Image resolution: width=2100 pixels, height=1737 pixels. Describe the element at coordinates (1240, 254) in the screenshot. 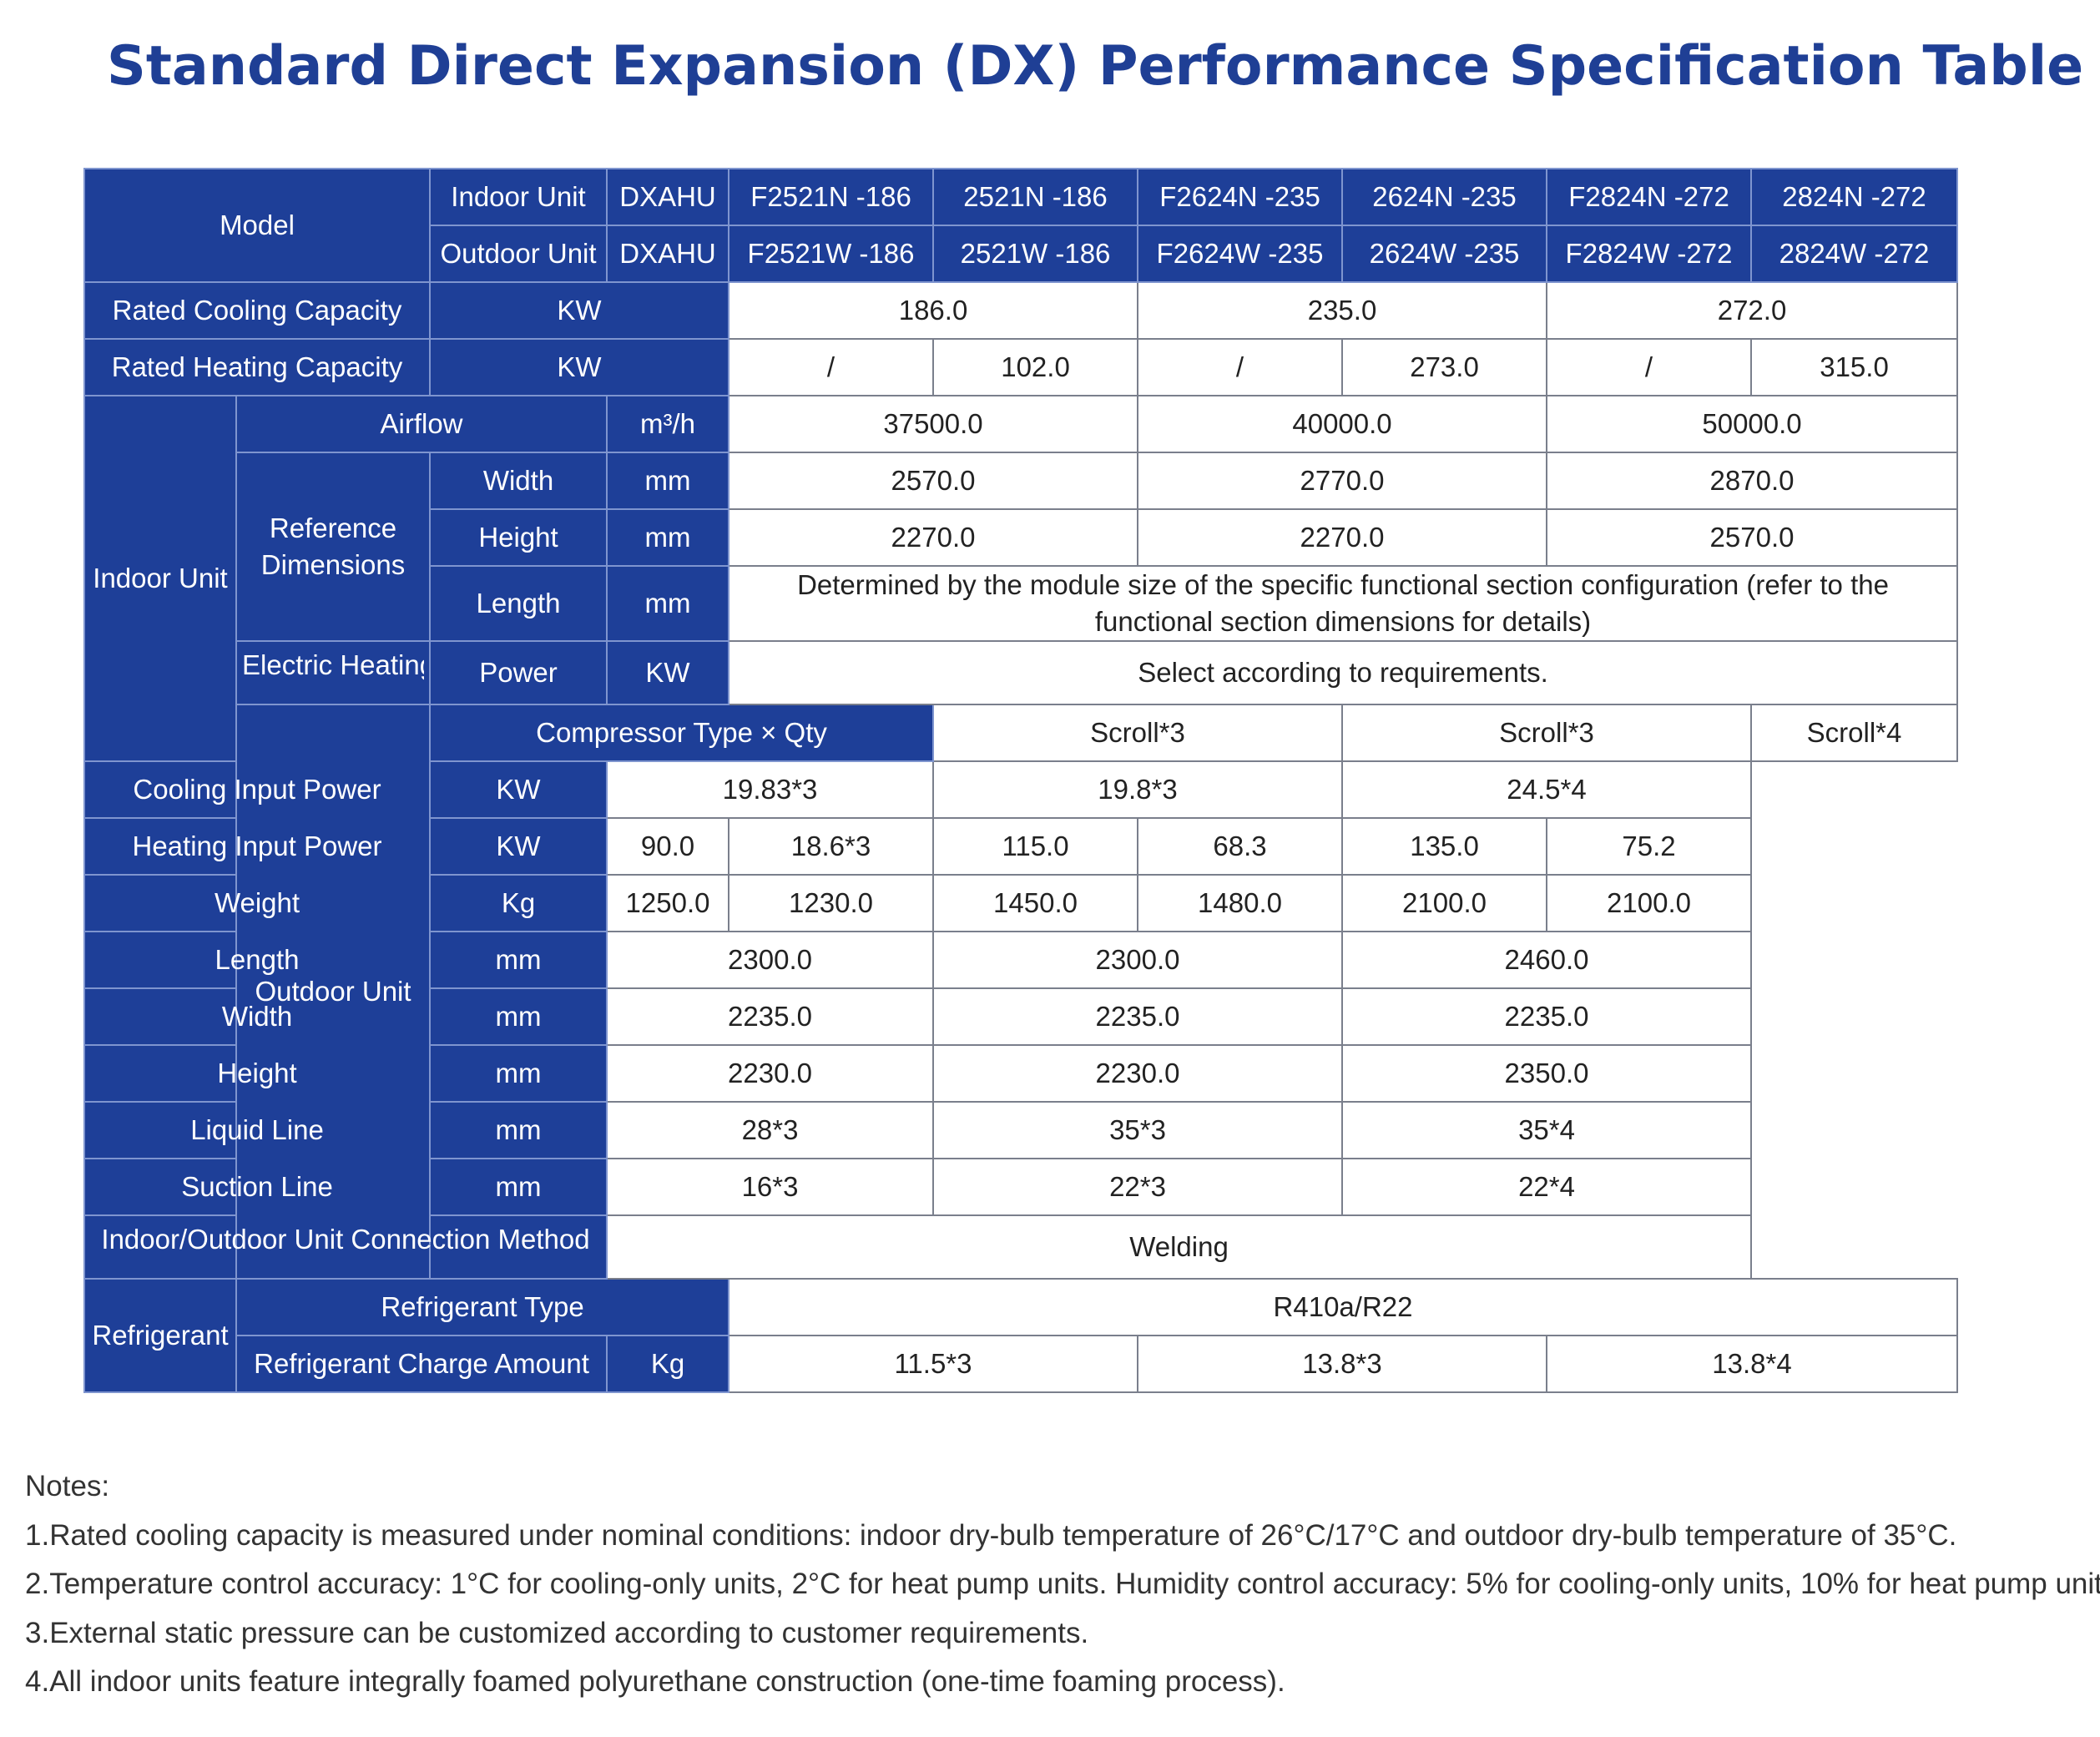

I see `model-cell: F2624W -235` at that location.